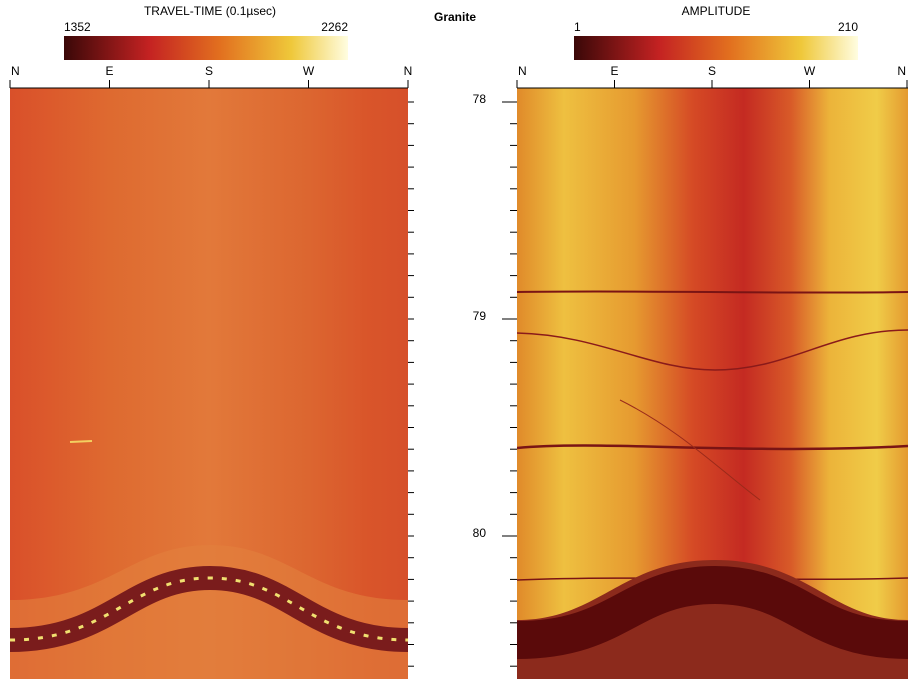  What do you see at coordinates (848, 27) in the screenshot?
I see `colorbar-max: 210` at bounding box center [848, 27].